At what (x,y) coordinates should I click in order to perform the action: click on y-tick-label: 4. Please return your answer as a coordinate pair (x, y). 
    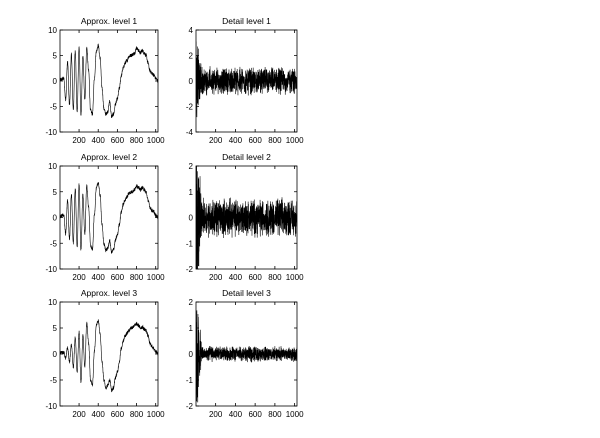
    Looking at the image, I should click on (191, 30).